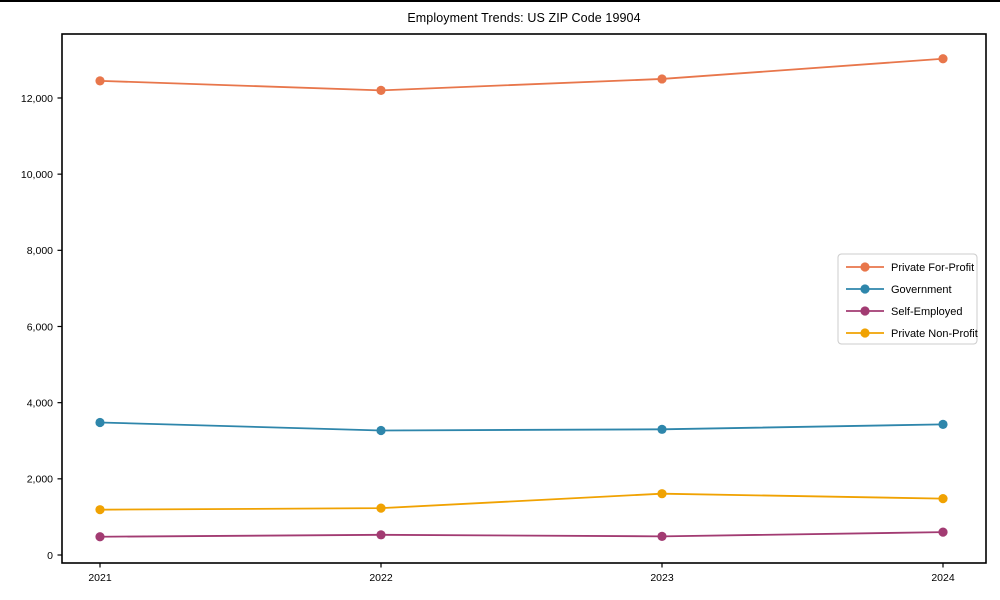 This screenshot has height=600, width=1000. Describe the element at coordinates (943, 578) in the screenshot. I see `x-tick-label: 2024` at that location.